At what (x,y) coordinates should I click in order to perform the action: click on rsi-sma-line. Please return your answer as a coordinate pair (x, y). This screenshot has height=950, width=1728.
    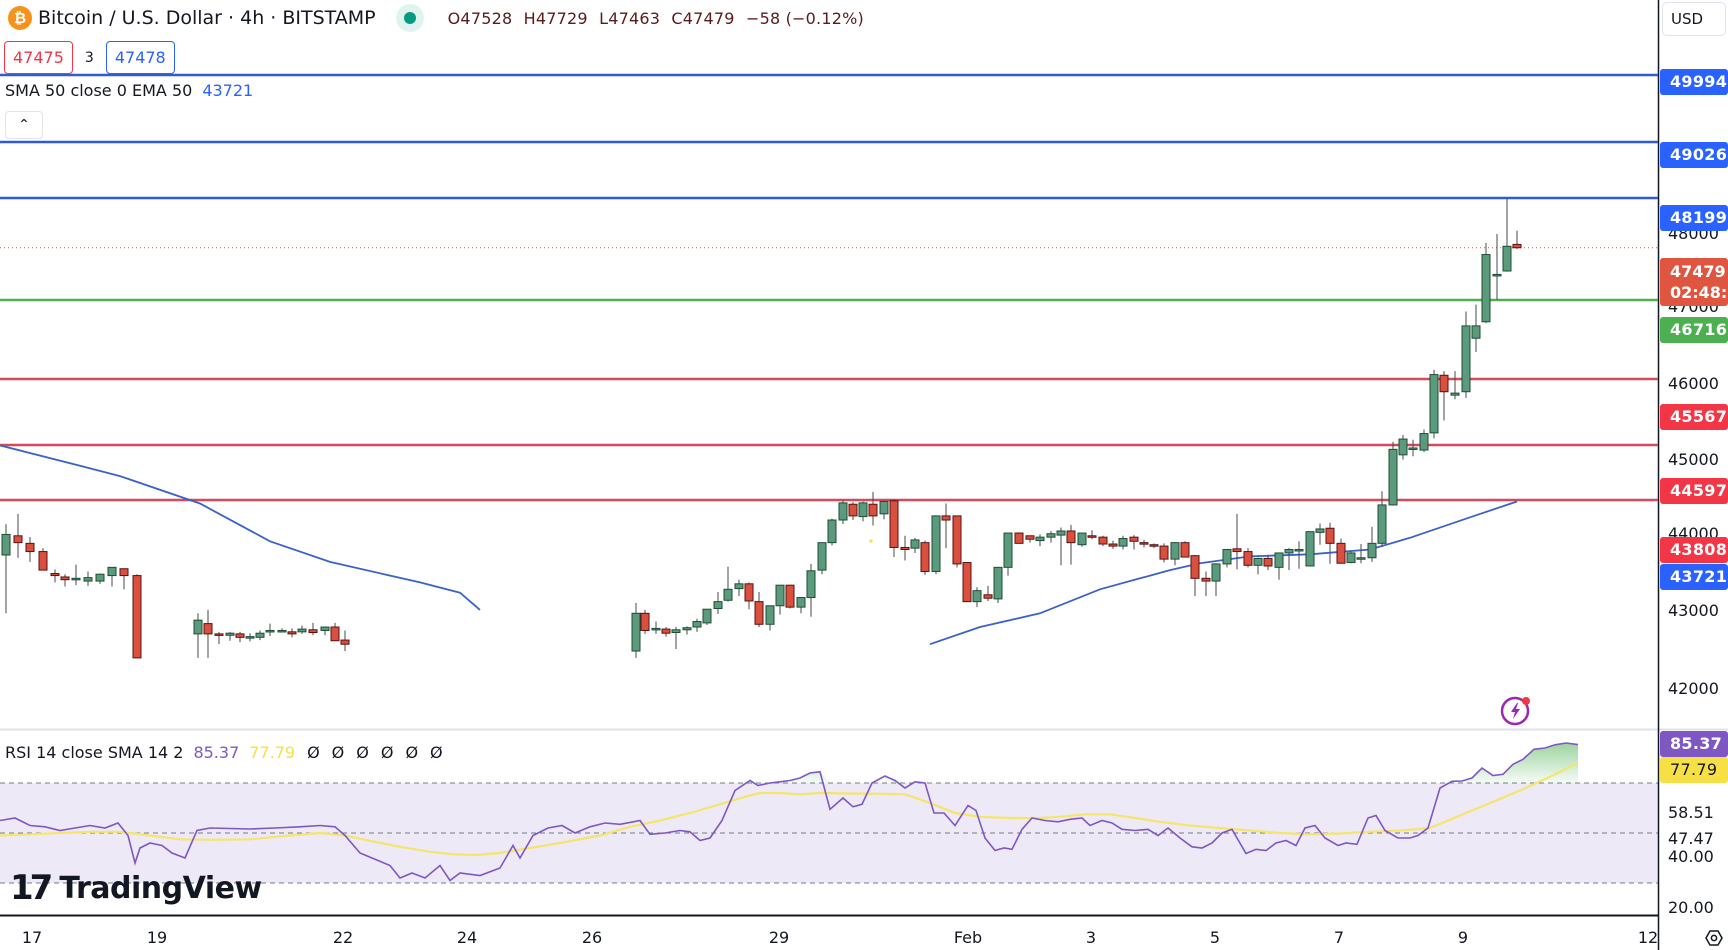
    Looking at the image, I should click on (789, 809).